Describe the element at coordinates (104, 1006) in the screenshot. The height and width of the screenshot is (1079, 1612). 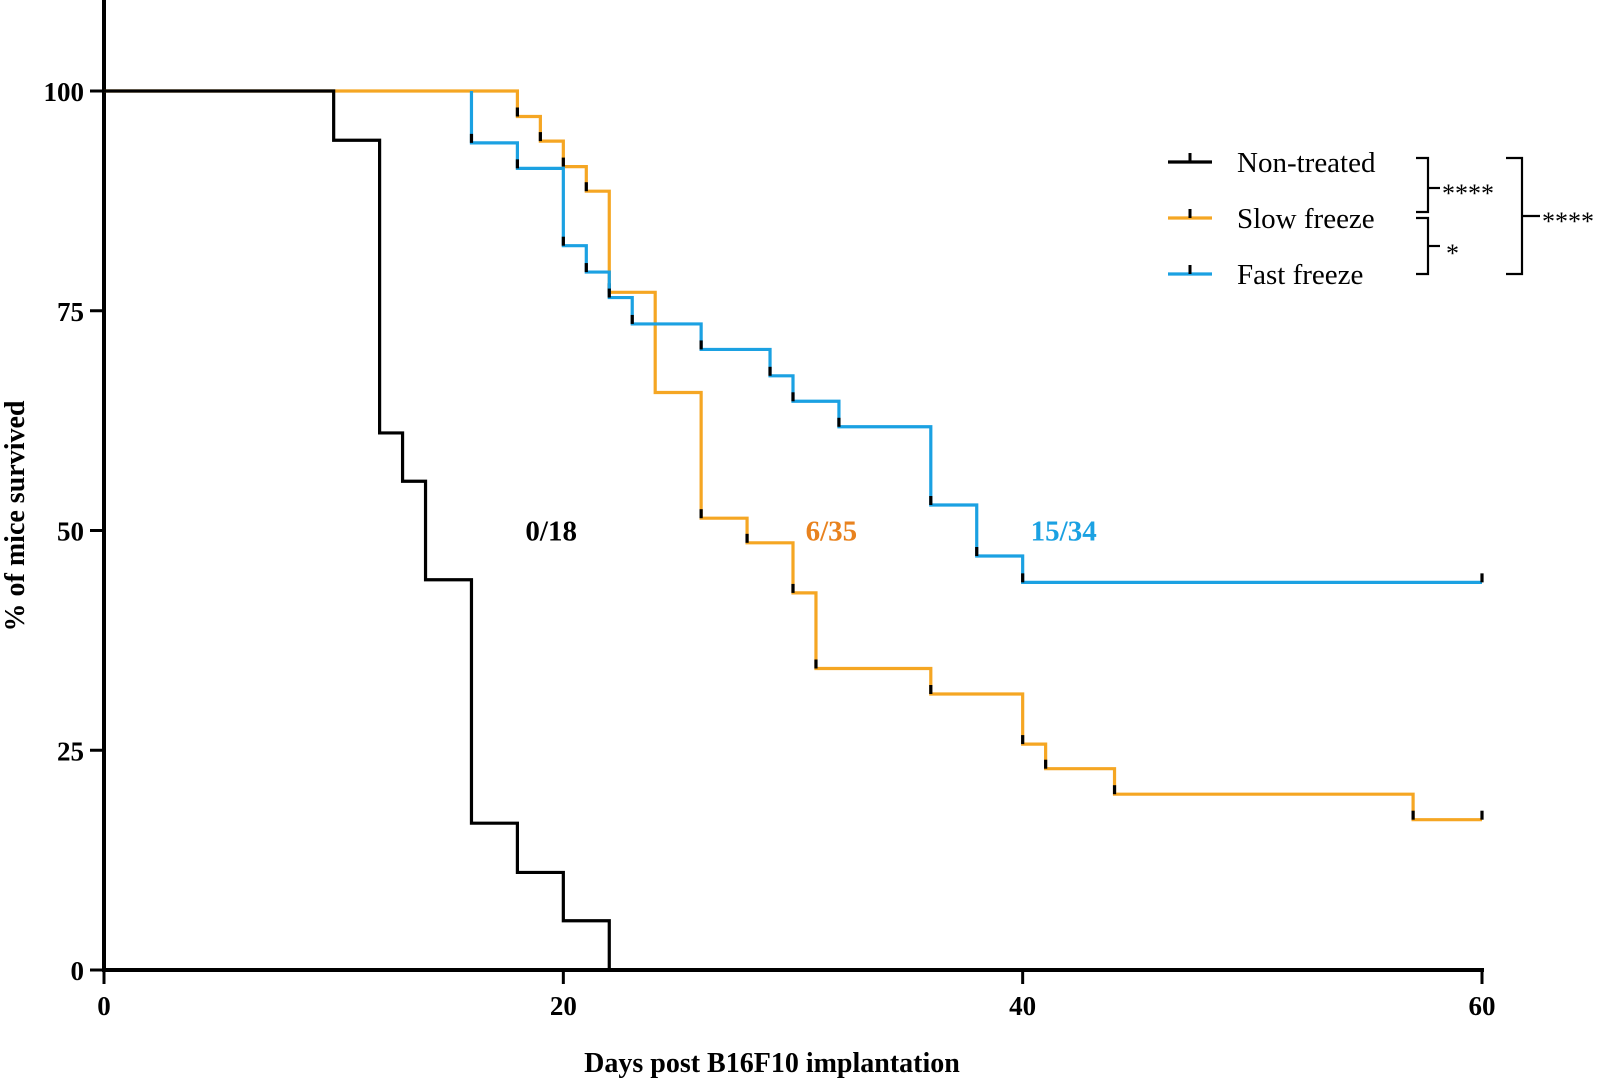
I see `x-tick-label: 0` at that location.